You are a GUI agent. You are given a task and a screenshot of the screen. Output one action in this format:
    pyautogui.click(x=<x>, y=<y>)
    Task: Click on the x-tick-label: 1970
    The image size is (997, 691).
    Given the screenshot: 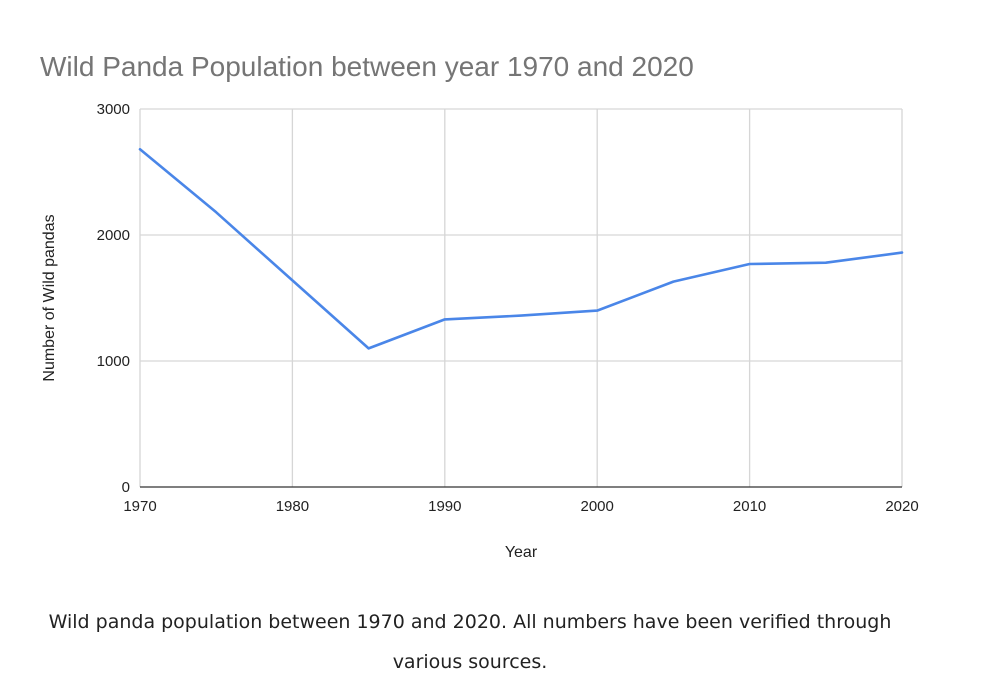 What is the action you would take?
    pyautogui.click(x=139, y=506)
    